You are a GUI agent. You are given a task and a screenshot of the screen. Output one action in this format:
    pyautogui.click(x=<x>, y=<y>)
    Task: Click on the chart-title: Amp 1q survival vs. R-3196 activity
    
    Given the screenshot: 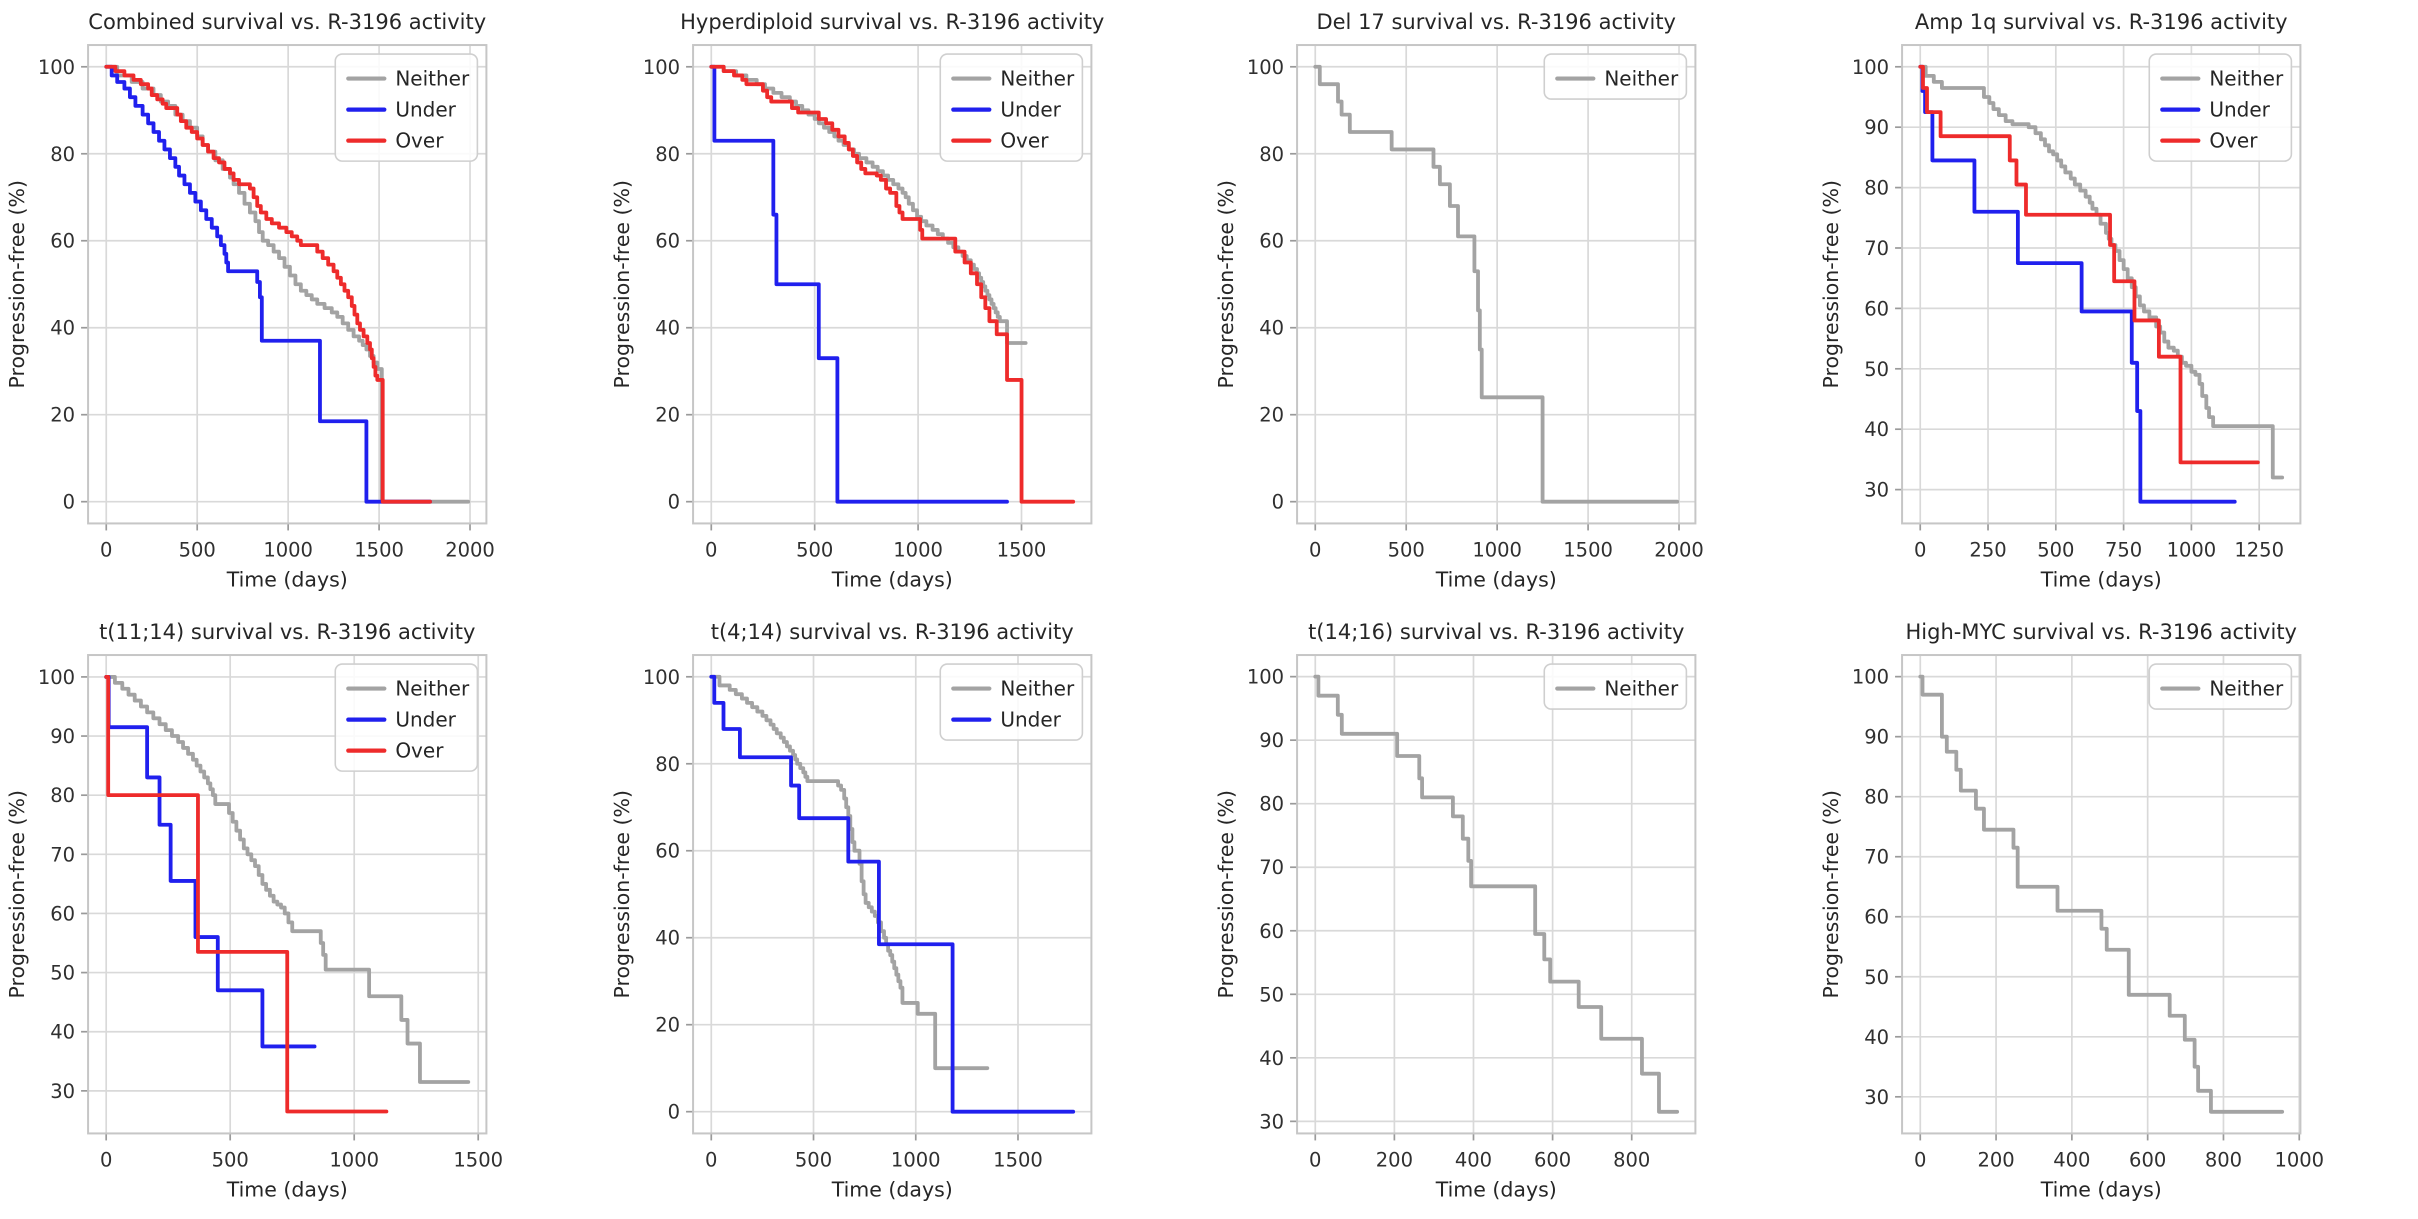 What is the action you would take?
    pyautogui.click(x=2100, y=21)
    